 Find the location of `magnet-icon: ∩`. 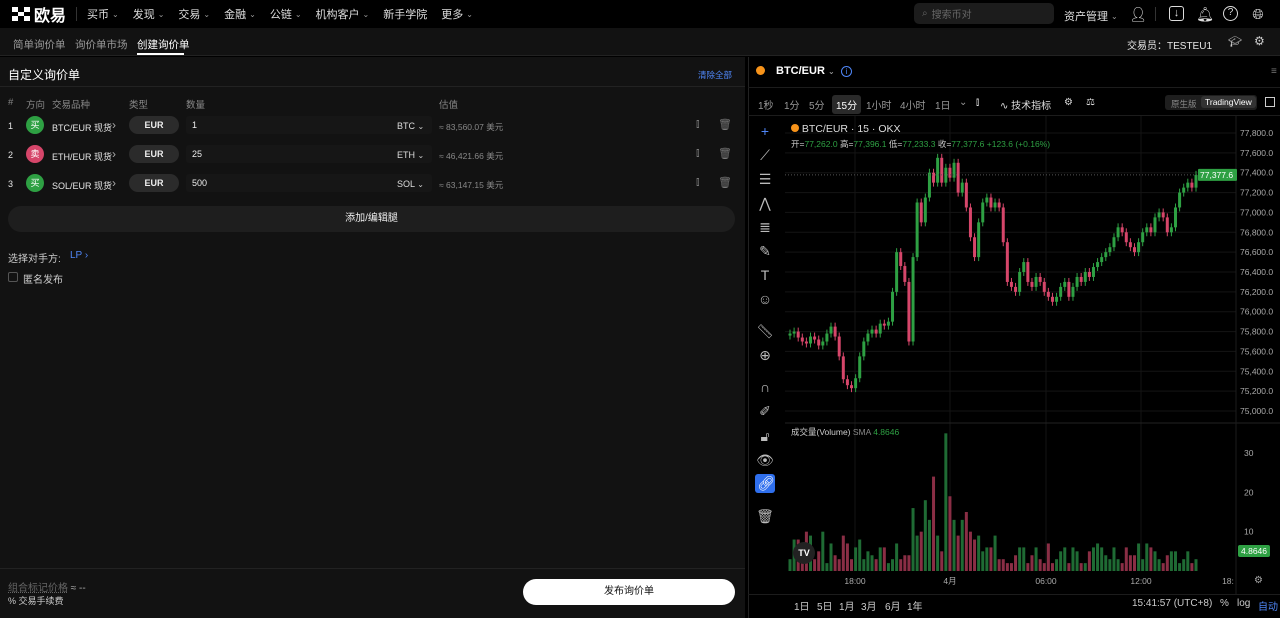

magnet-icon: ∩ is located at coordinates (765, 387).